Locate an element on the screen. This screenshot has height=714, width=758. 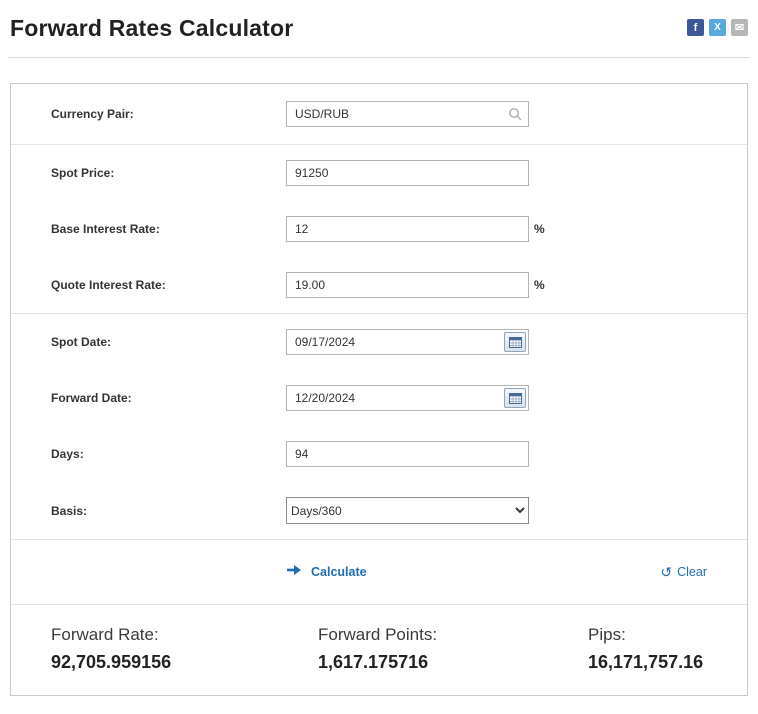
clear-button: ↺ Clear is located at coordinates (683, 572).